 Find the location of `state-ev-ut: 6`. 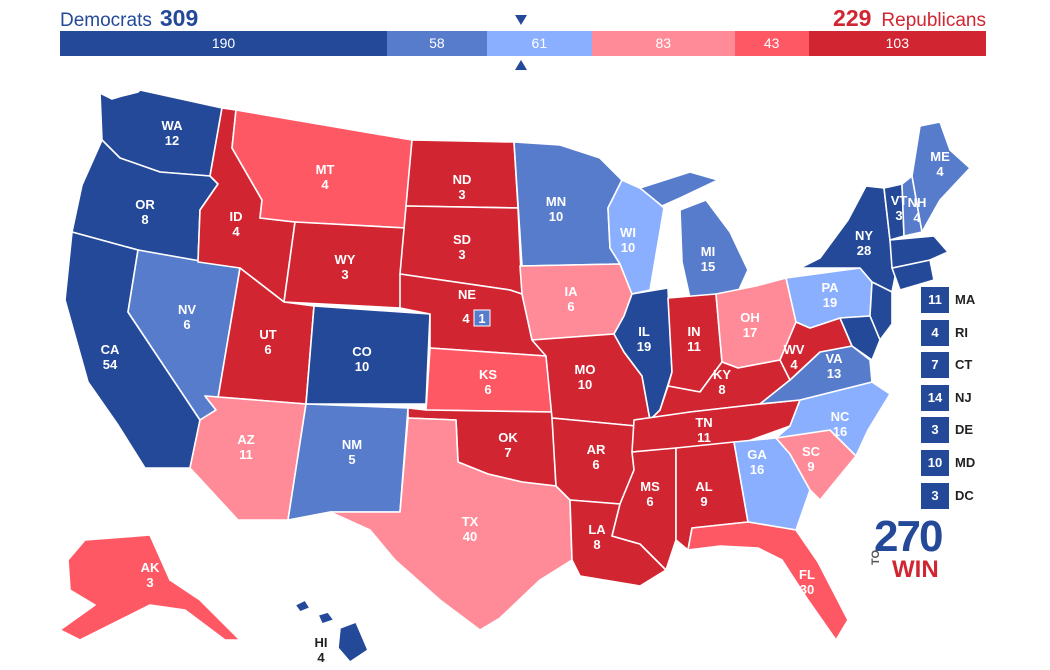

state-ev-ut: 6 is located at coordinates (267, 349).